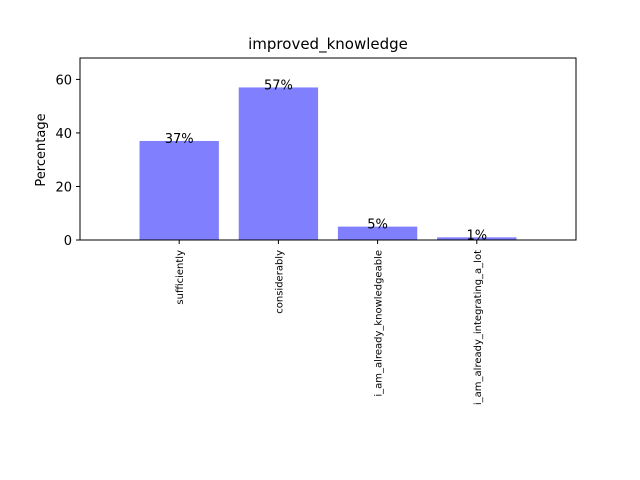  What do you see at coordinates (278, 163) in the screenshot?
I see `bar-considerably` at bounding box center [278, 163].